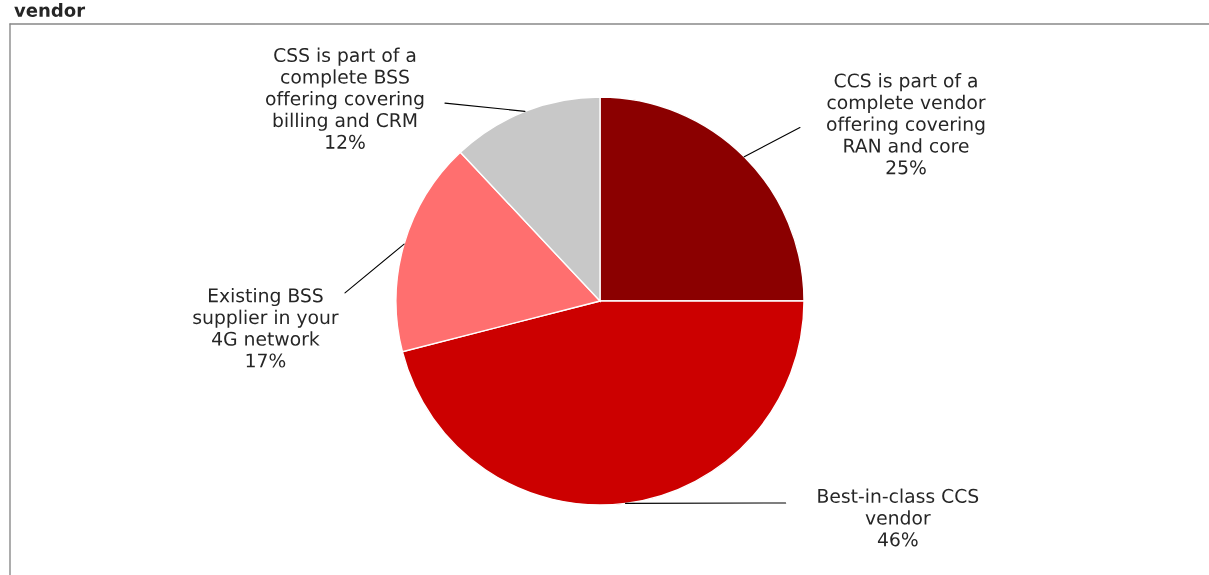 The width and height of the screenshot is (1209, 575). What do you see at coordinates (898, 506) in the screenshot?
I see `slice-label: Best-in-class CCS vendor` at bounding box center [898, 506].